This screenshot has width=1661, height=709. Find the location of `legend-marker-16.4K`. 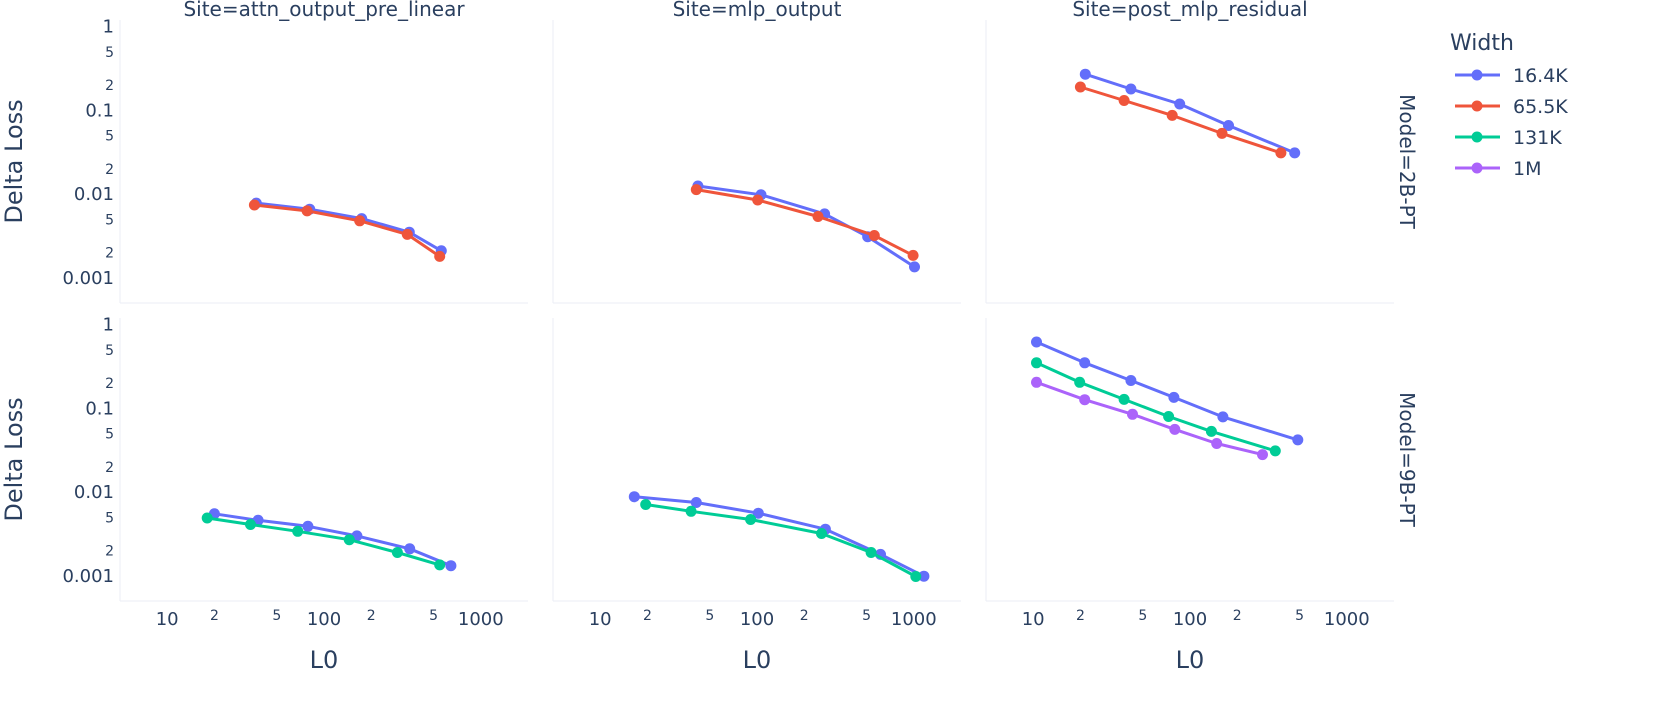

legend-marker-16.4K is located at coordinates (1477, 75).